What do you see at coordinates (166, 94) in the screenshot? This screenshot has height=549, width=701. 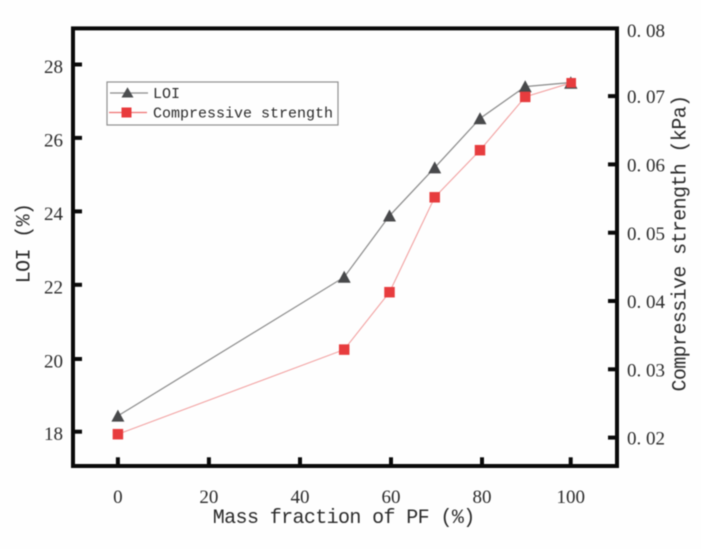 I see `svg-text: LOI` at bounding box center [166, 94].